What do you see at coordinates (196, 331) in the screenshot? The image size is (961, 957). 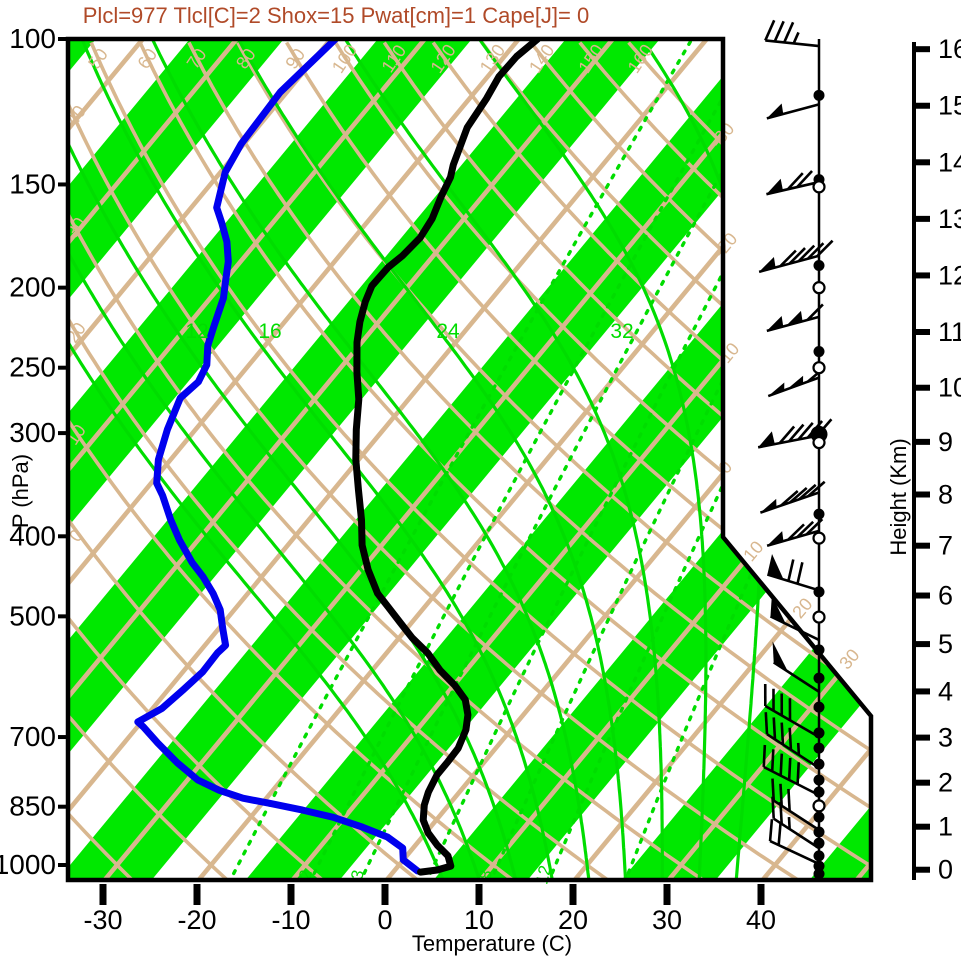 I see `moist-adiabat-label: 12` at bounding box center [196, 331].